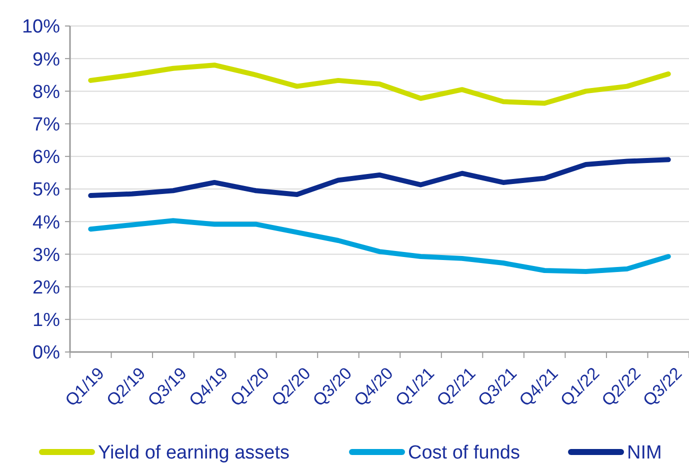  Describe the element at coordinates (46, 287) in the screenshot. I see `y-tick-label: 2%` at that location.